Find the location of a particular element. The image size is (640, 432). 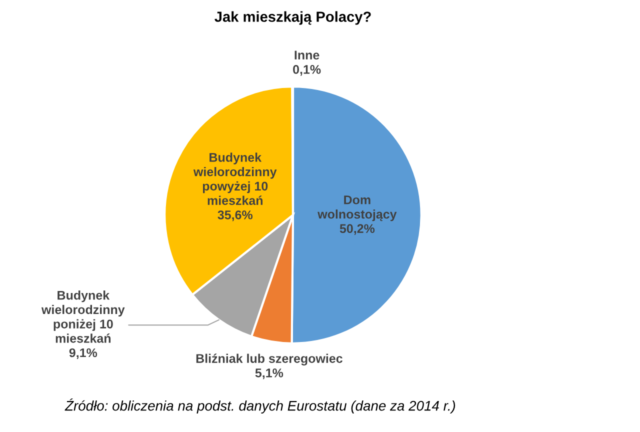

data-label: 35,6% is located at coordinates (235, 216).